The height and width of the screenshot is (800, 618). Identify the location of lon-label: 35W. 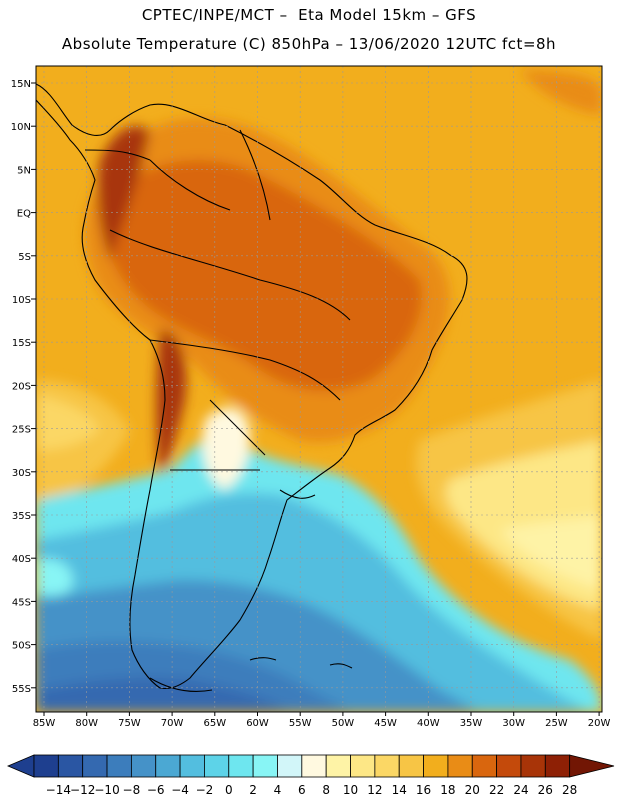
(471, 723).